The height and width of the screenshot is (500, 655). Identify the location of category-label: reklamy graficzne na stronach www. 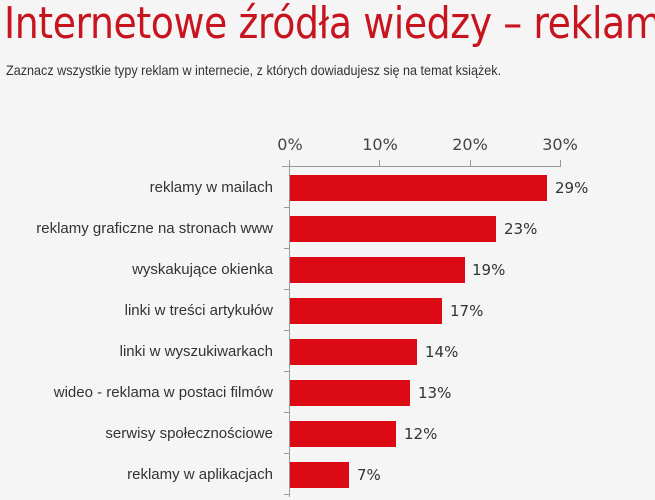
(154, 228).